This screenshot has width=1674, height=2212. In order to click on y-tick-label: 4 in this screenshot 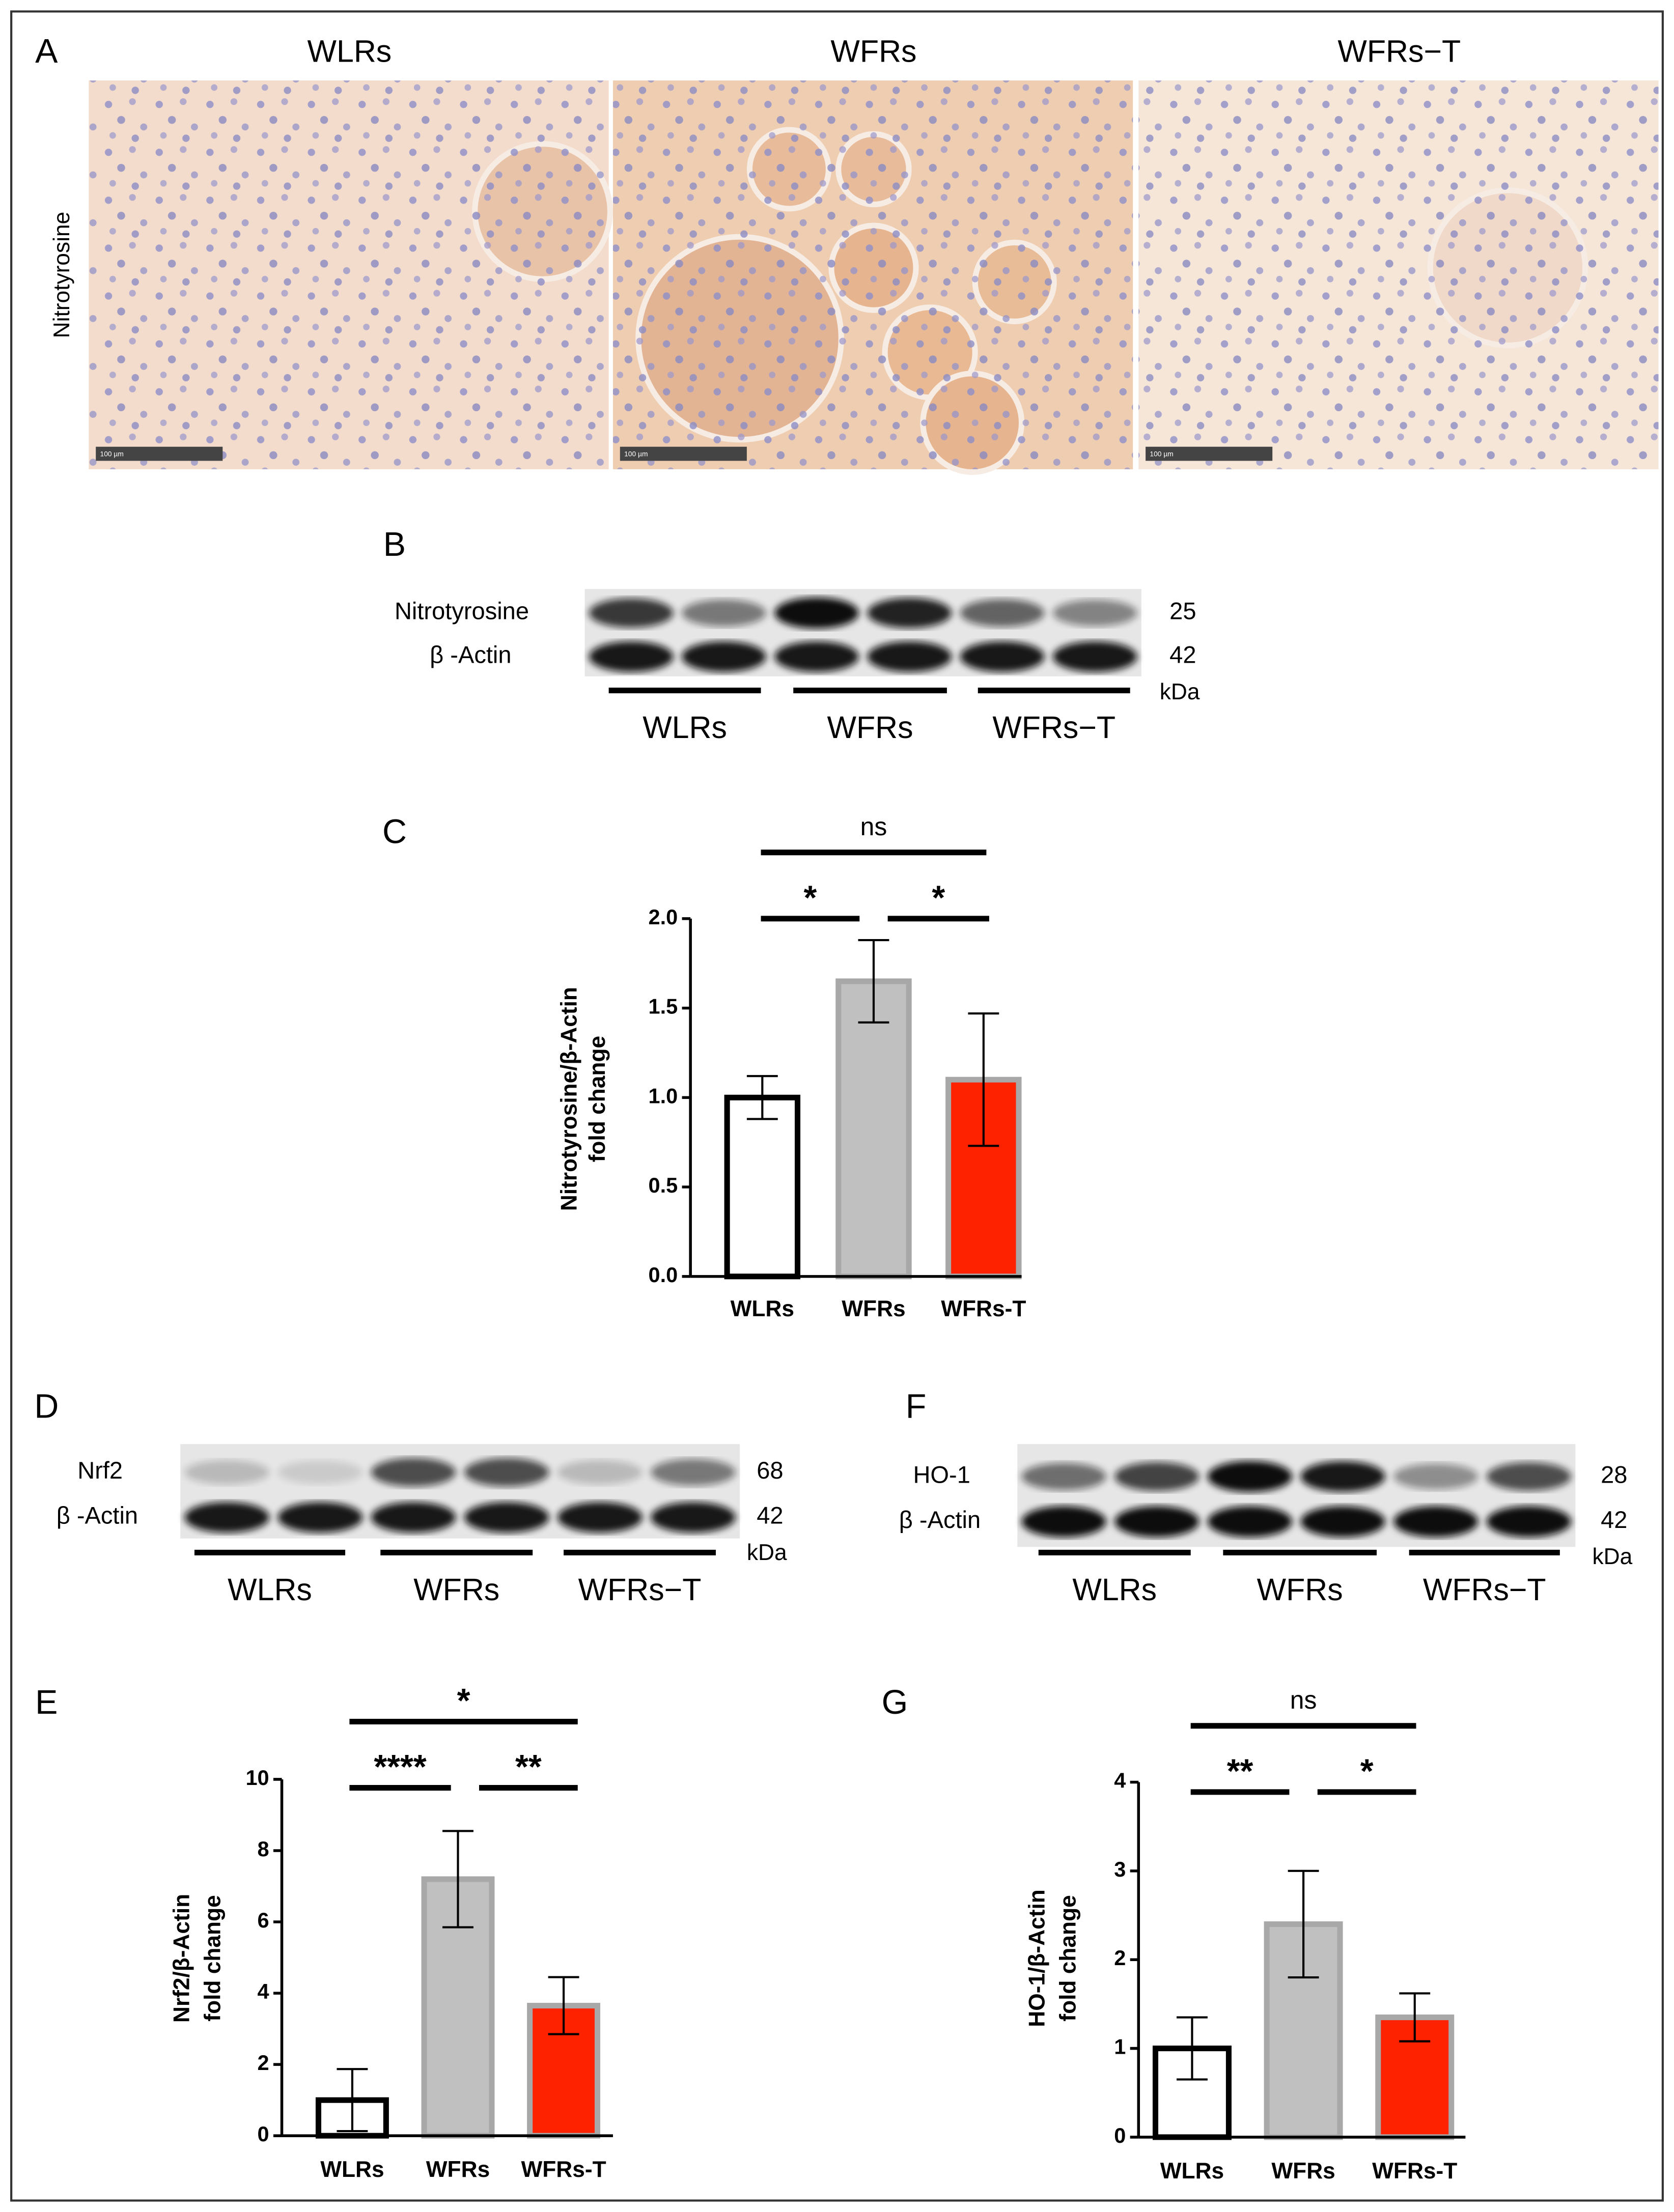, I will do `click(1120, 1780)`.